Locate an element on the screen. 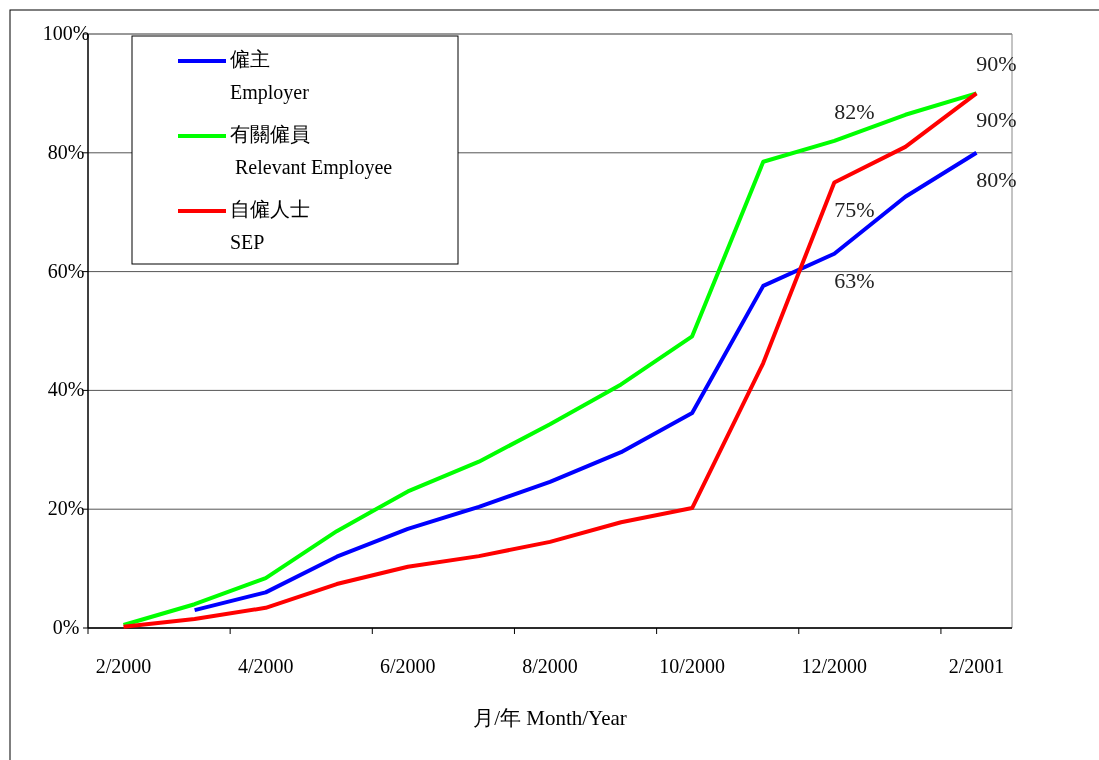  data-label: 82% is located at coordinates (854, 111).